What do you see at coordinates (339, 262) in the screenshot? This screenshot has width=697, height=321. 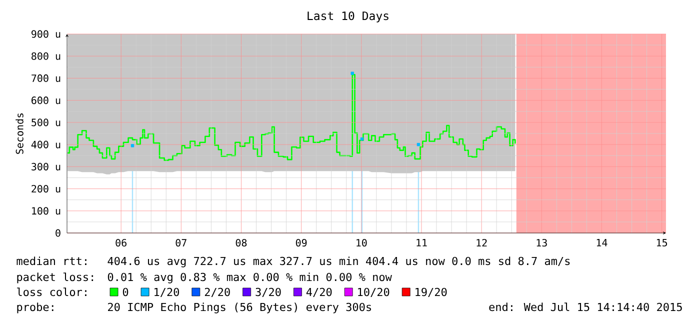 I see `text: 404.6 us avg 722.7 us max 327.7 us min 404.4 us now 0.0 ms sd 8.7 am/s` at bounding box center [339, 262].